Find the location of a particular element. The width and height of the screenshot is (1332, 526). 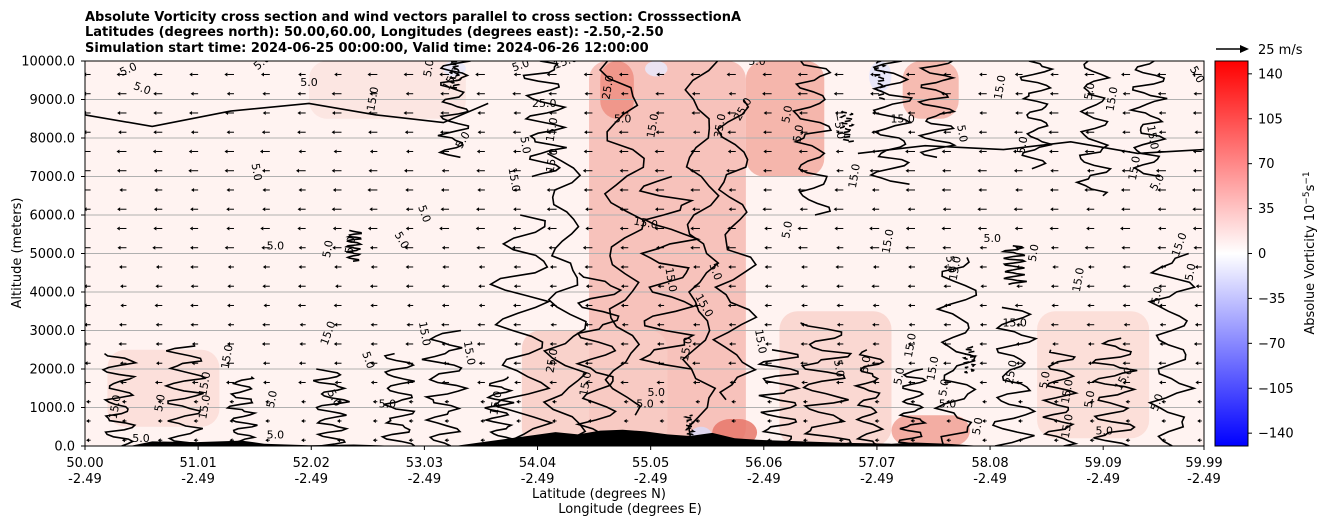

contour-label: 35.0 is located at coordinates (719, 126).